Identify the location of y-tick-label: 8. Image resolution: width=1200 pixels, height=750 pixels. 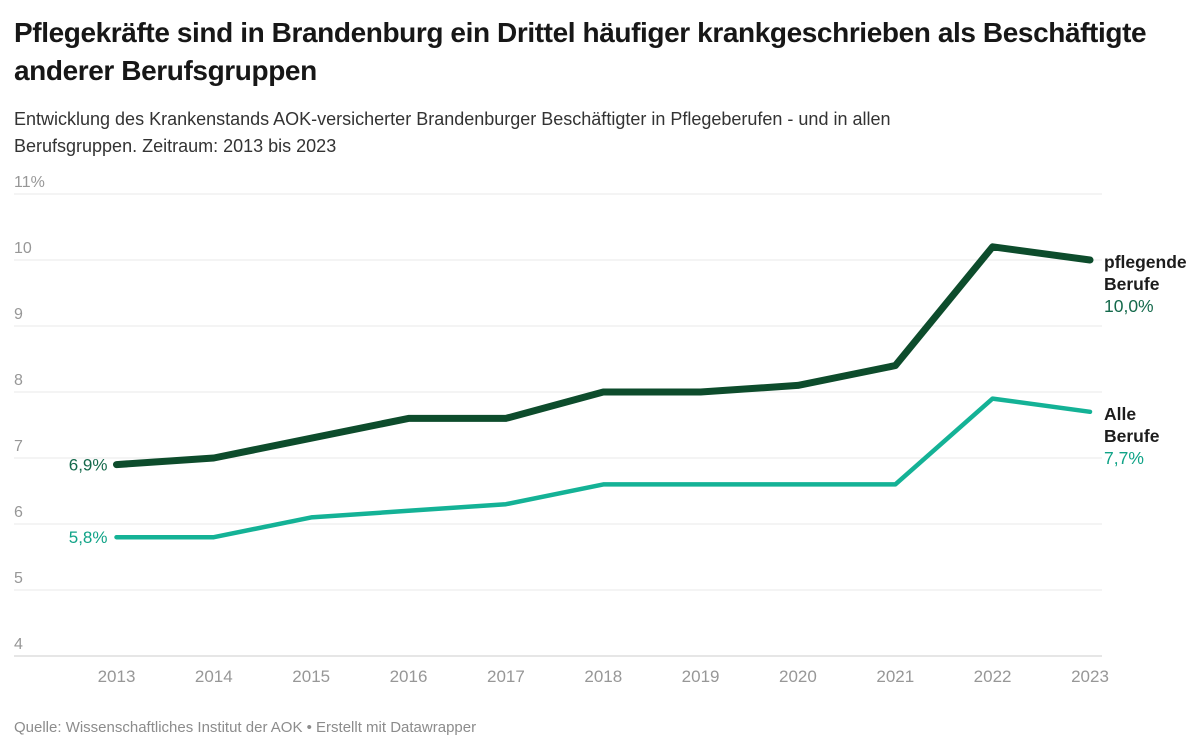
(18, 380).